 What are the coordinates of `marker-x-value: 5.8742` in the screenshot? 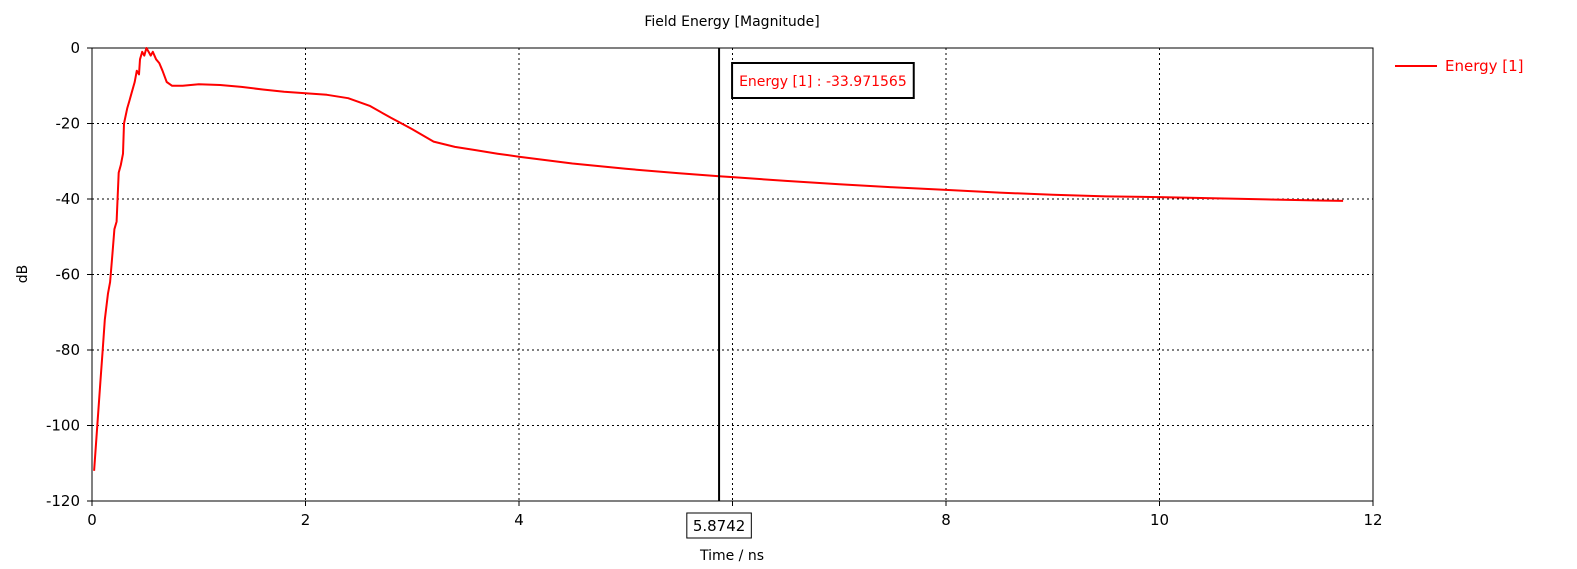 It's located at (719, 526).